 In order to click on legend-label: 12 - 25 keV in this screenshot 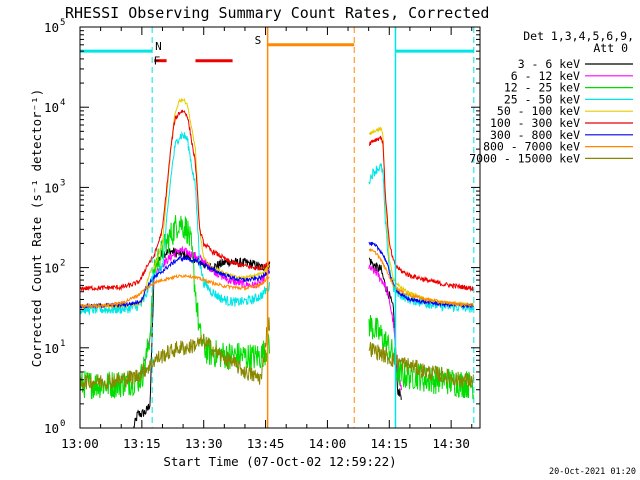, I will do `click(542, 88)`.